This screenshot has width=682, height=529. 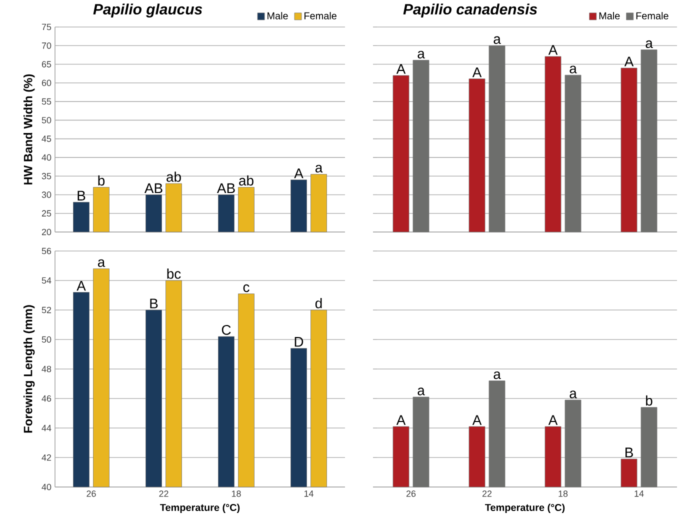 I want to click on y-tick-label: 65, so click(x=47, y=64).